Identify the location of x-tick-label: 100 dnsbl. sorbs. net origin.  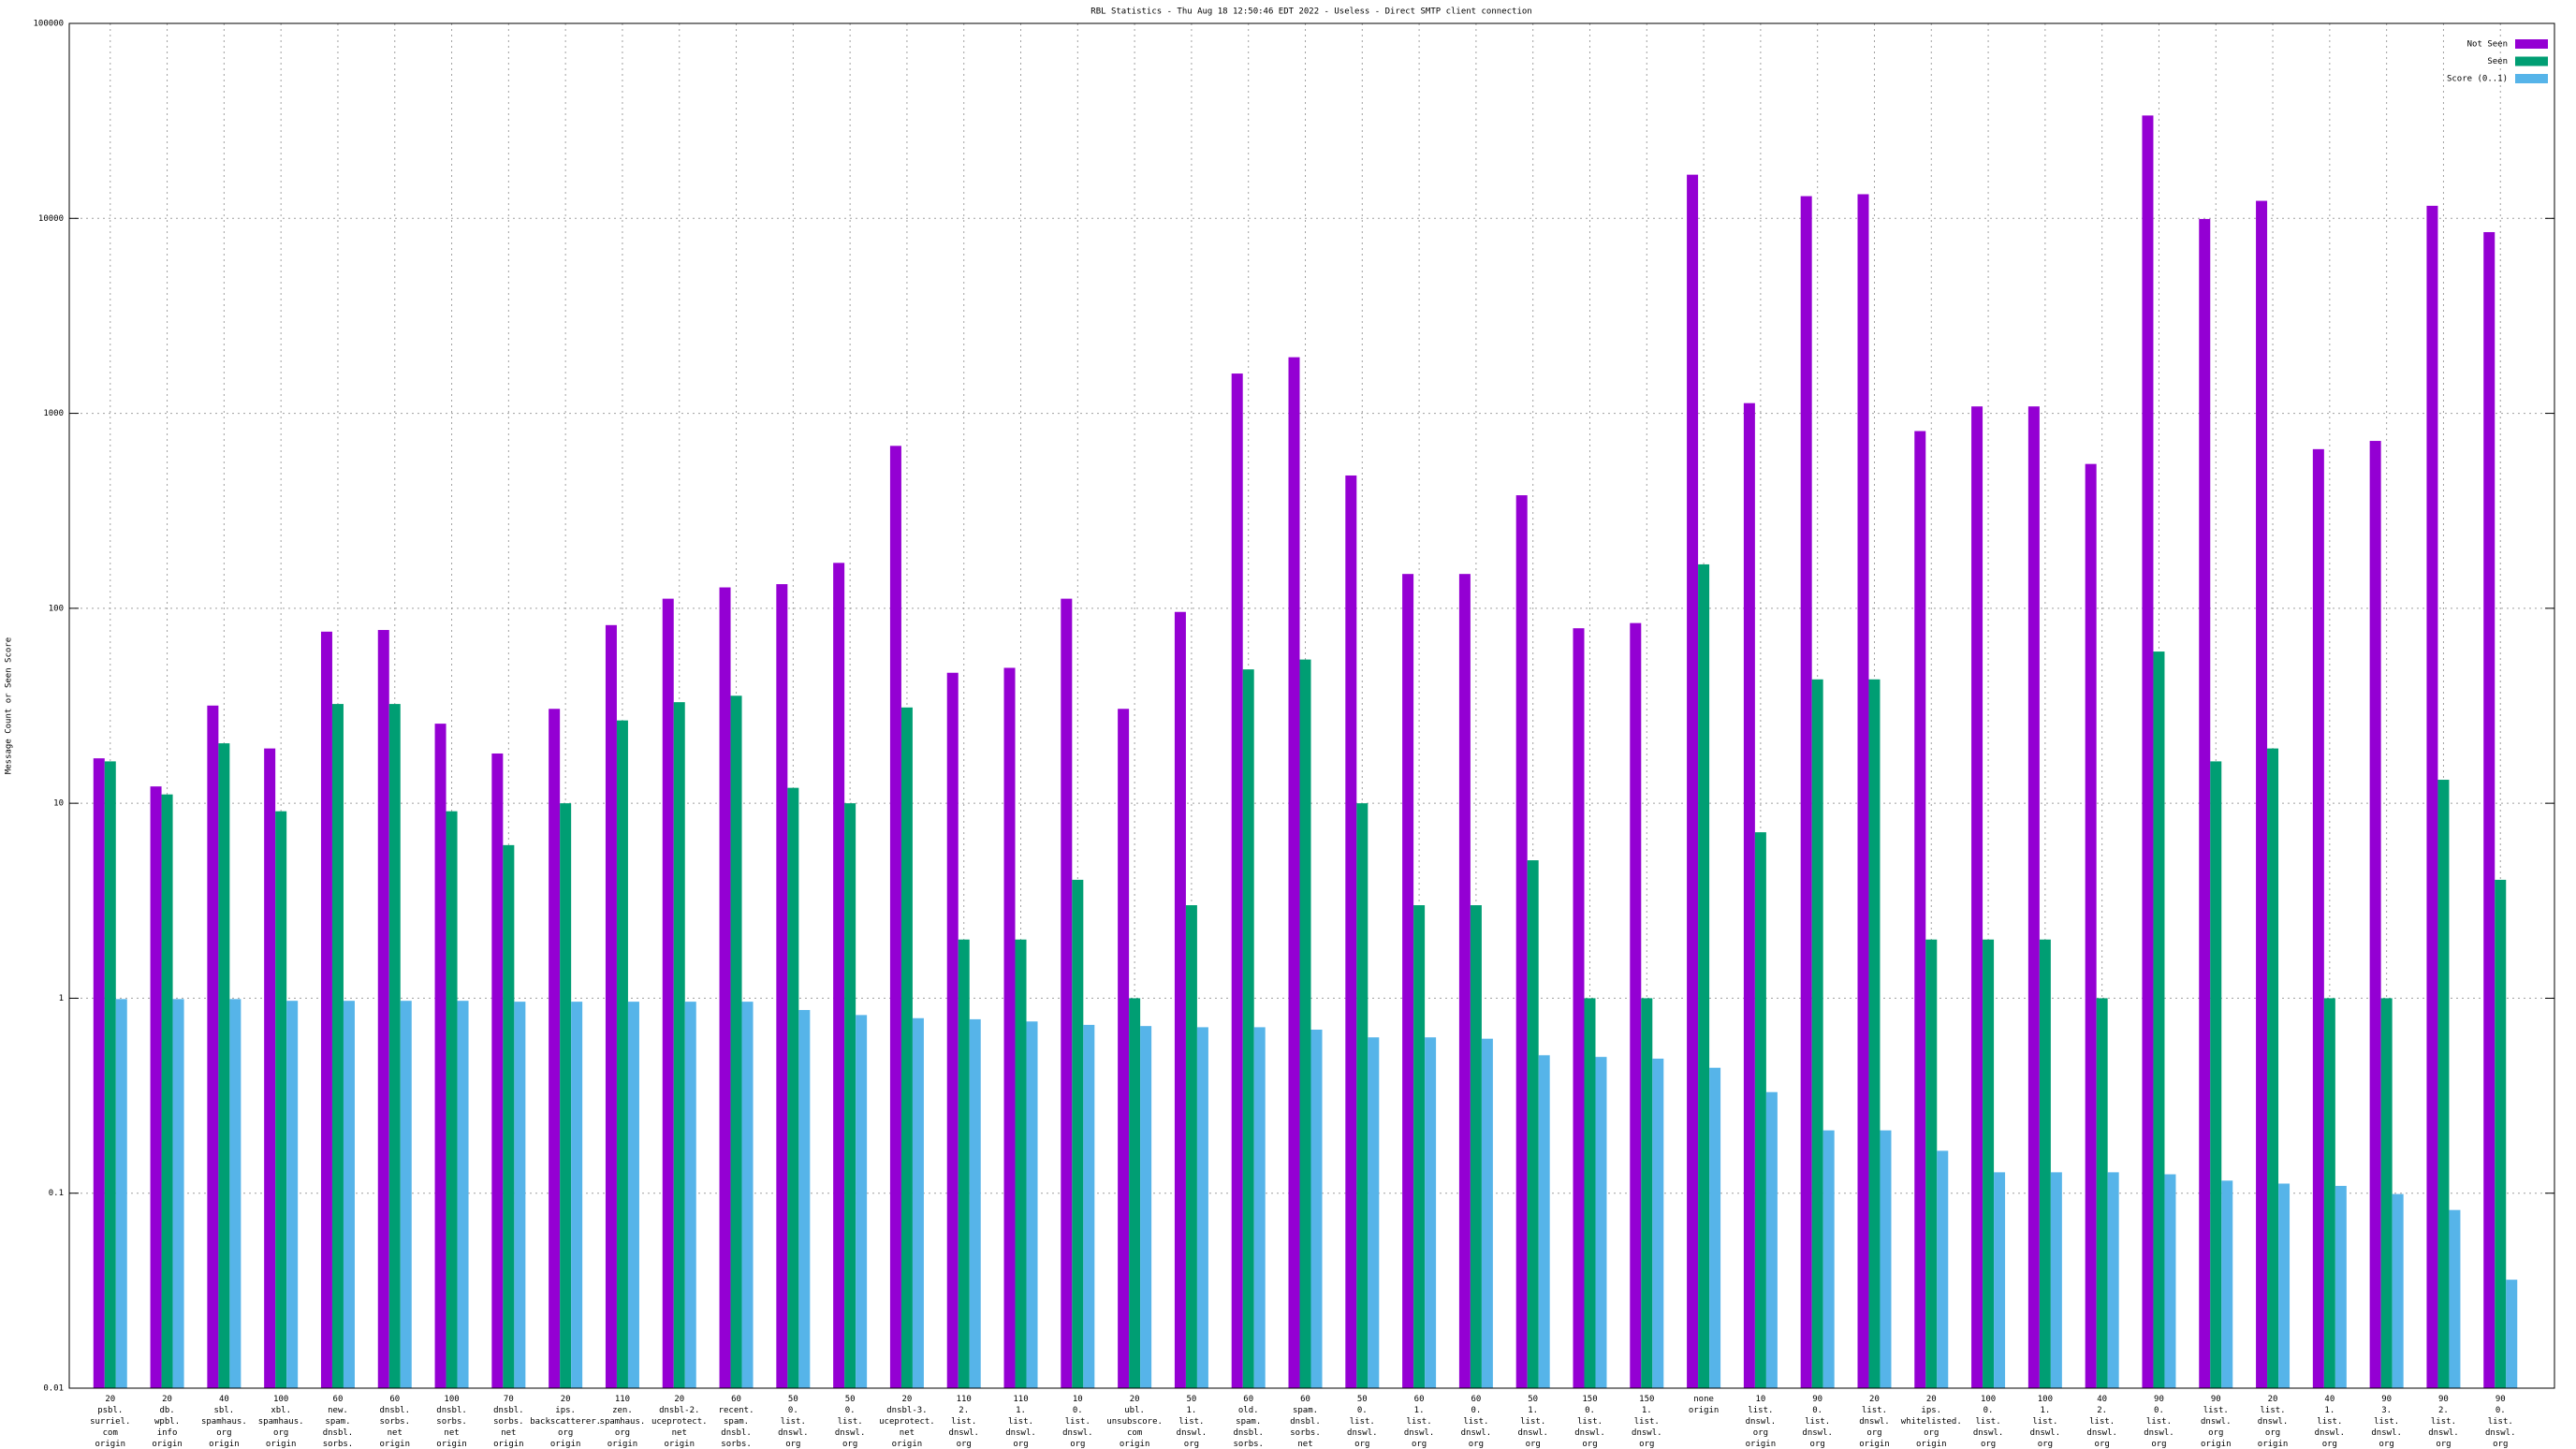
(451, 1422).